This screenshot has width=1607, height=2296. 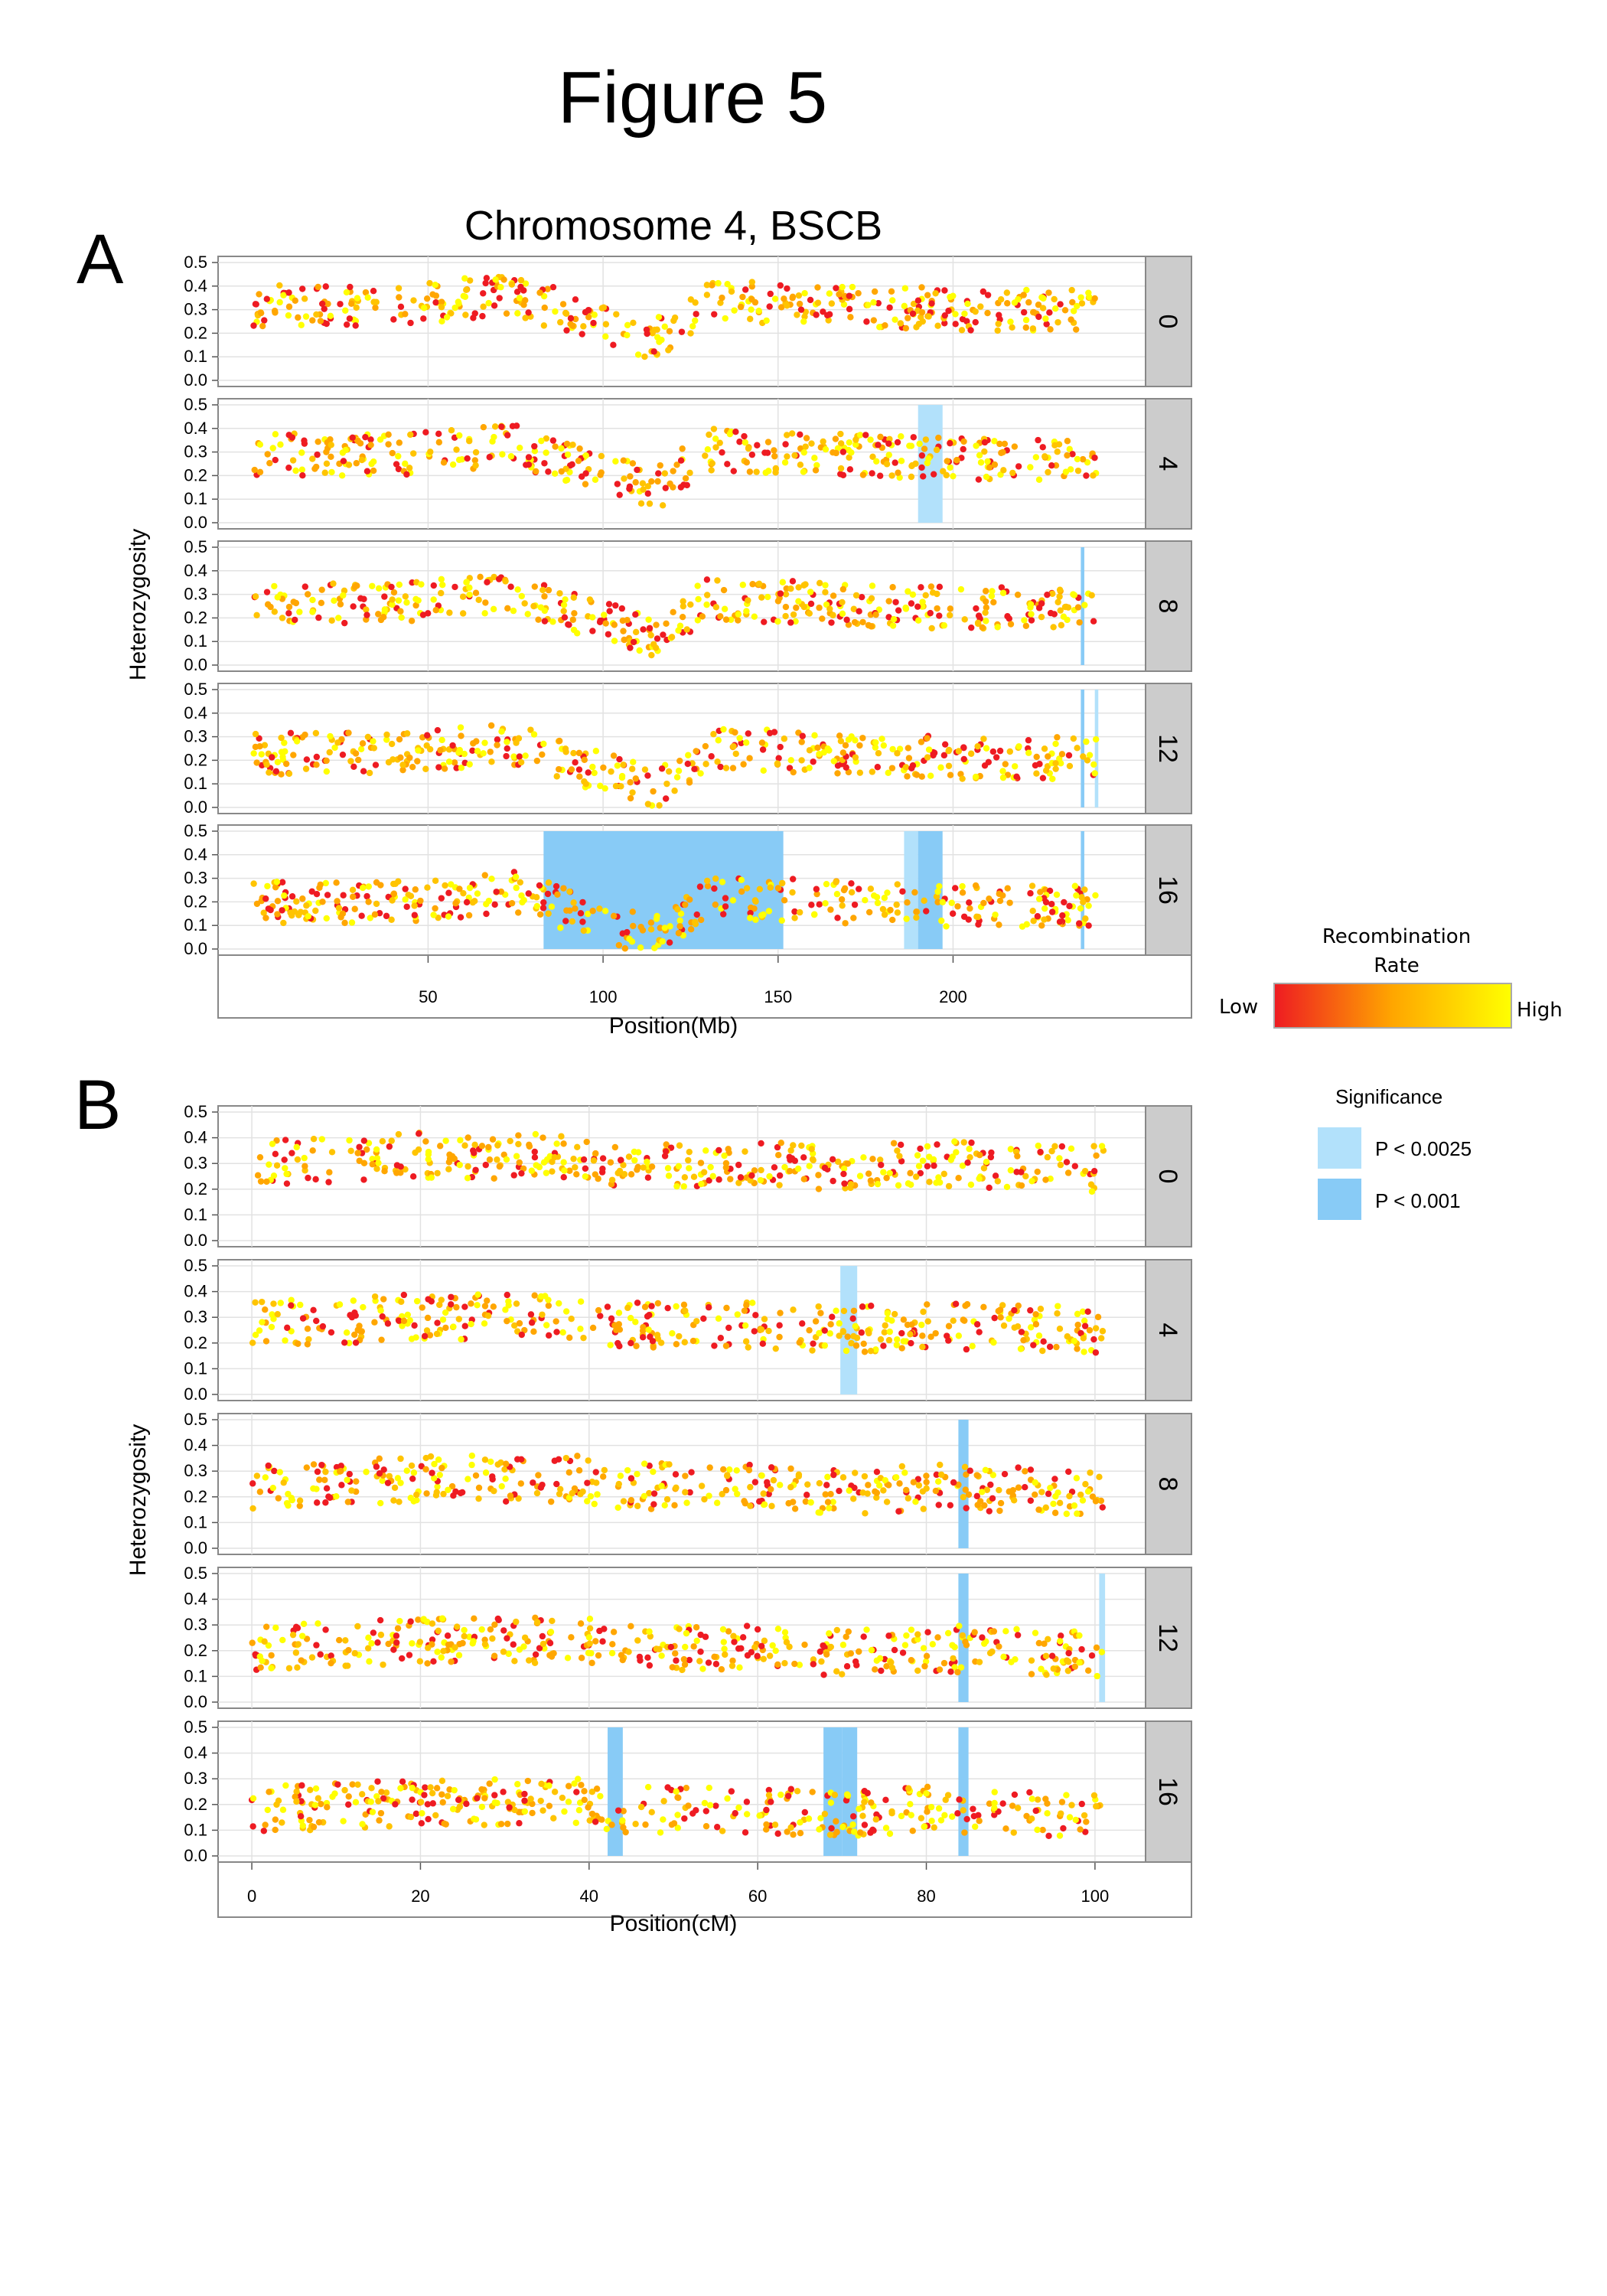 I want to click on y-tick-label: 0.0, so click(x=195, y=380).